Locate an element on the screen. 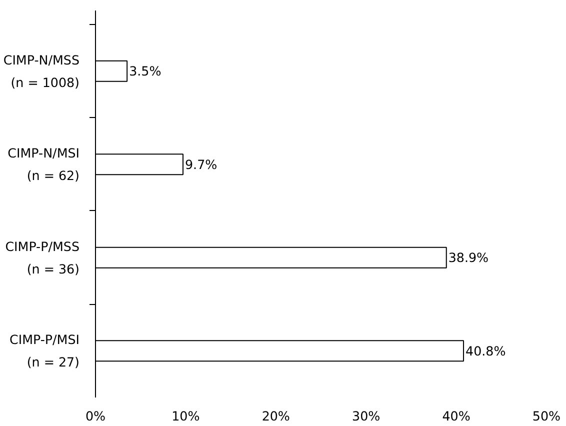  x-tick-label: 30% is located at coordinates (366, 416).